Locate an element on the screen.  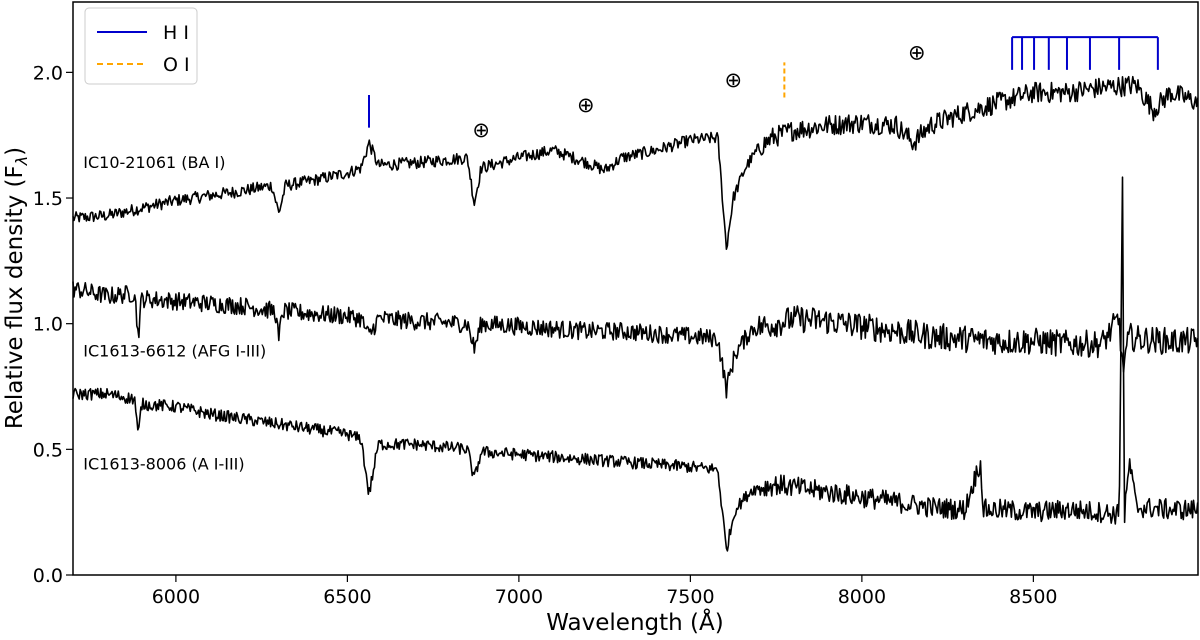
legend: H I O I is located at coordinates (141, 46).